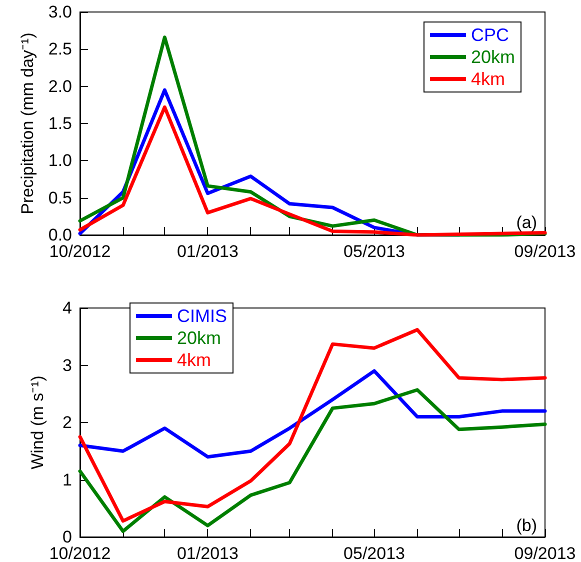  I want to click on line-series, so click(312, 414).